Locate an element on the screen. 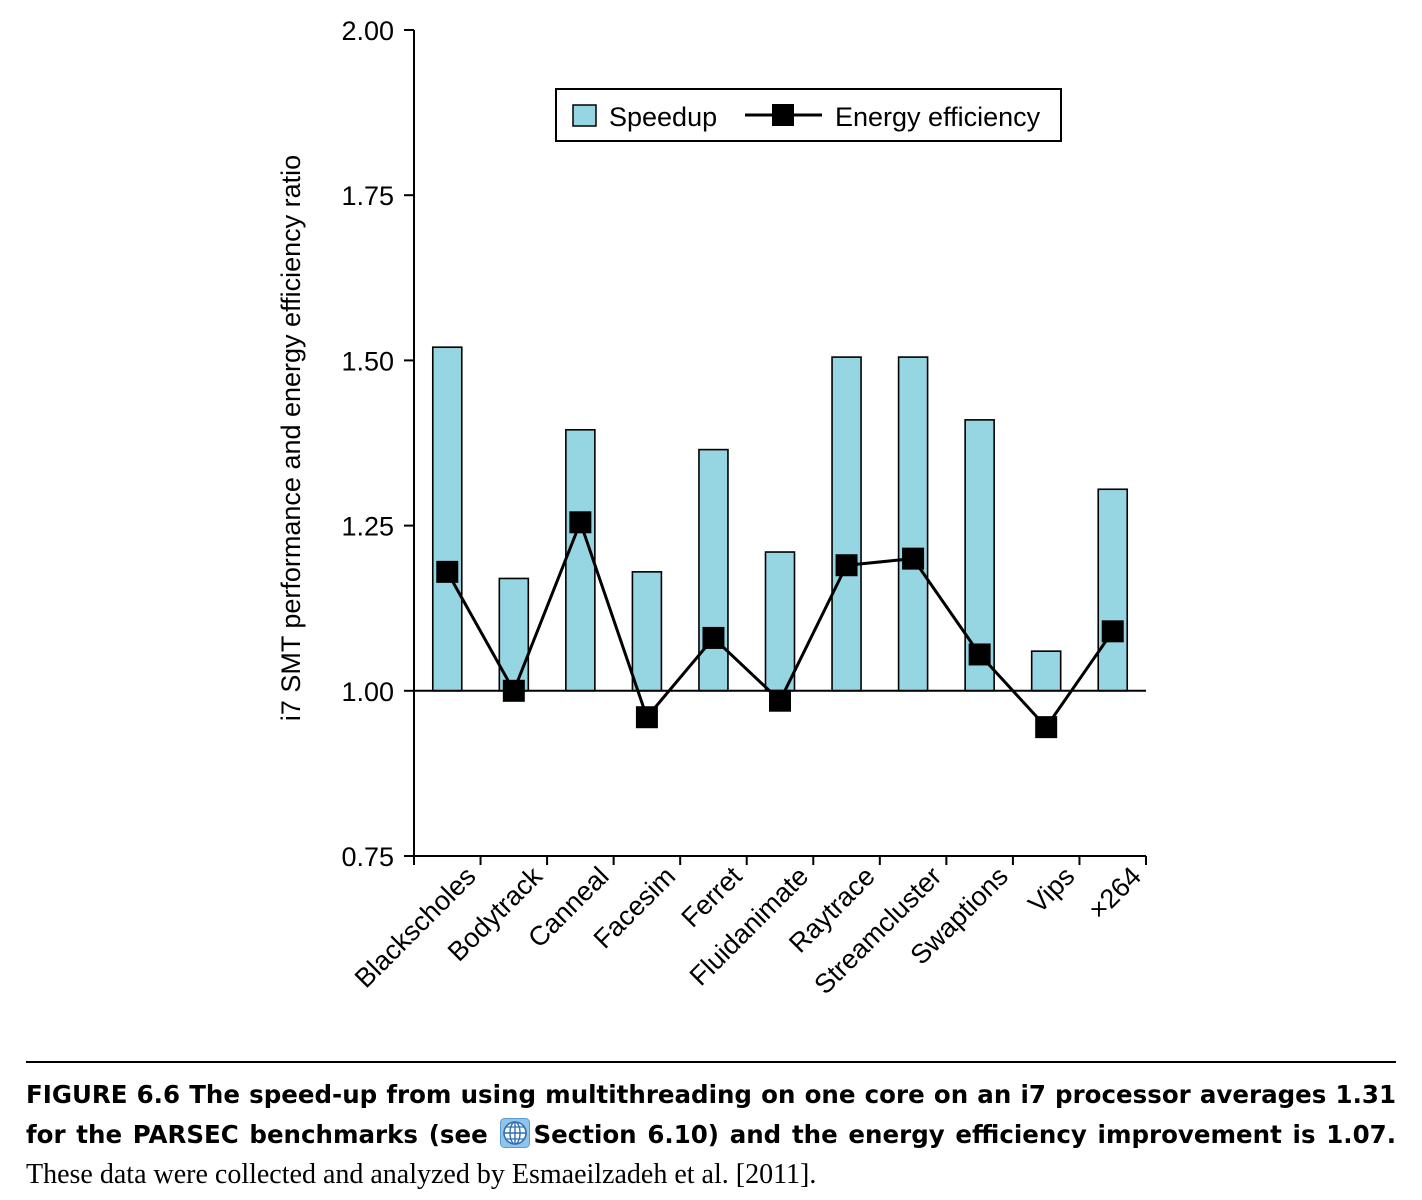 The image size is (1422, 1200). legend-speedup-label: Speedup is located at coordinates (663, 117).